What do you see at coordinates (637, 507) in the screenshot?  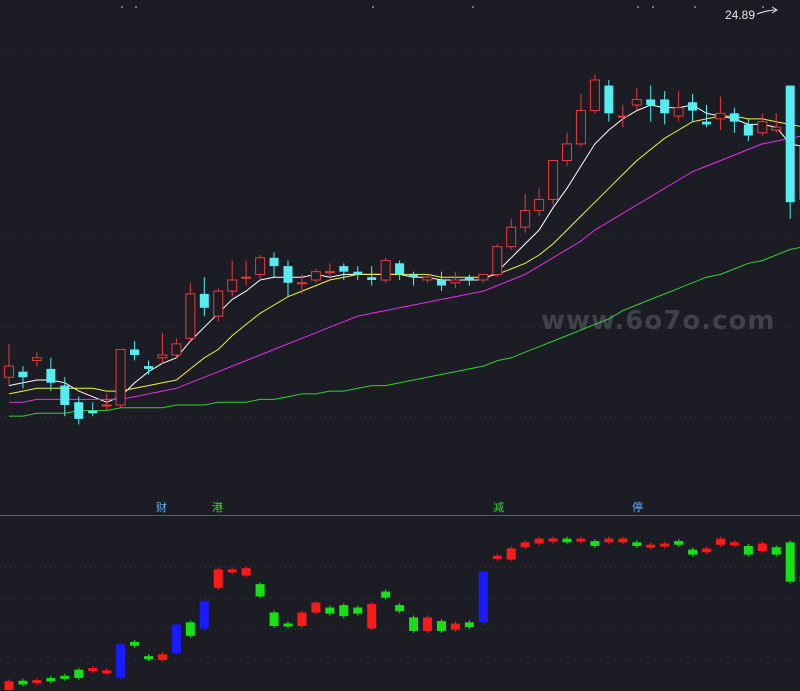 I see `marker-ting: 停` at bounding box center [637, 507].